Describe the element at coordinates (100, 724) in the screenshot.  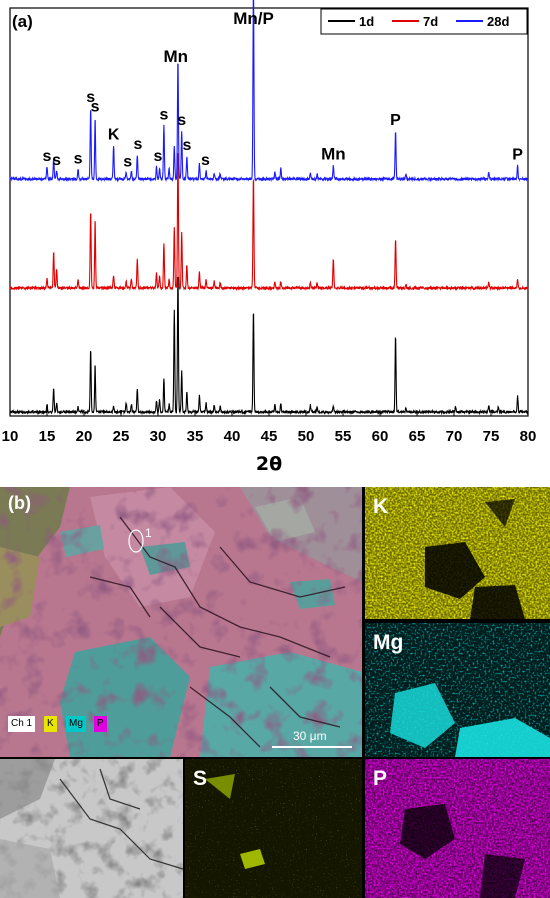
I see `legend-chip-p: P` at that location.